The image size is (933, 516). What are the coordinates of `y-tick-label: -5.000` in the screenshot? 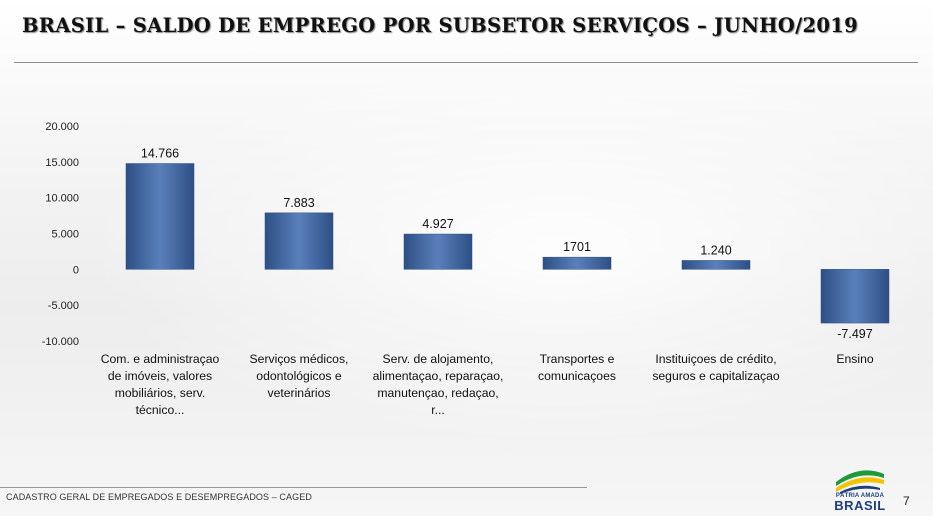 It's located at (63, 306).